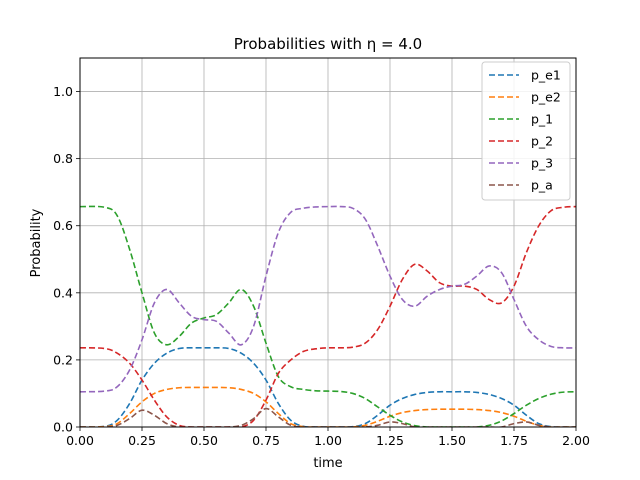 The width and height of the screenshot is (640, 480). What do you see at coordinates (63, 158) in the screenshot?
I see `y-tick-label: 0.8` at bounding box center [63, 158].